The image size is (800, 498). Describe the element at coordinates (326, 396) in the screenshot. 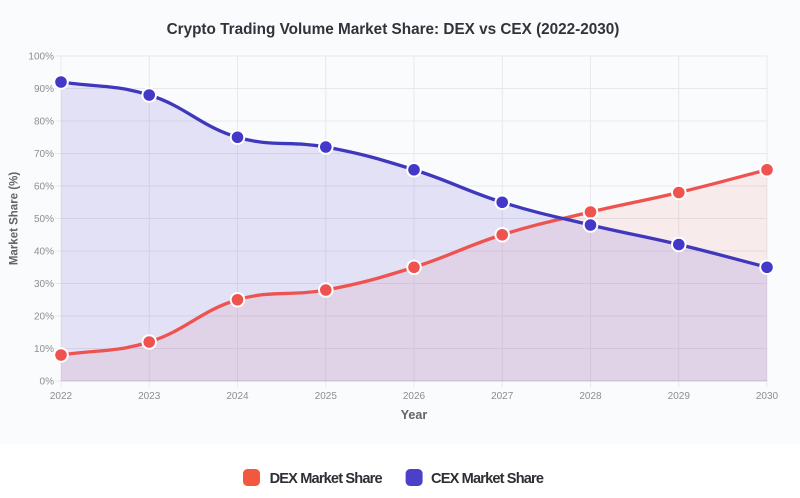

I see `svg-text: 2025` at that location.